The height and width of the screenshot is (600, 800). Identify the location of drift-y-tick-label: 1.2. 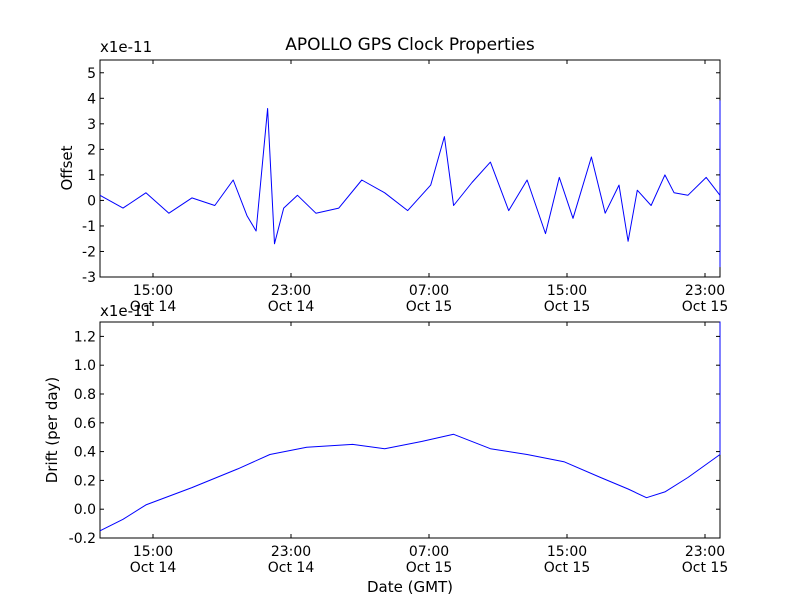
(85, 337).